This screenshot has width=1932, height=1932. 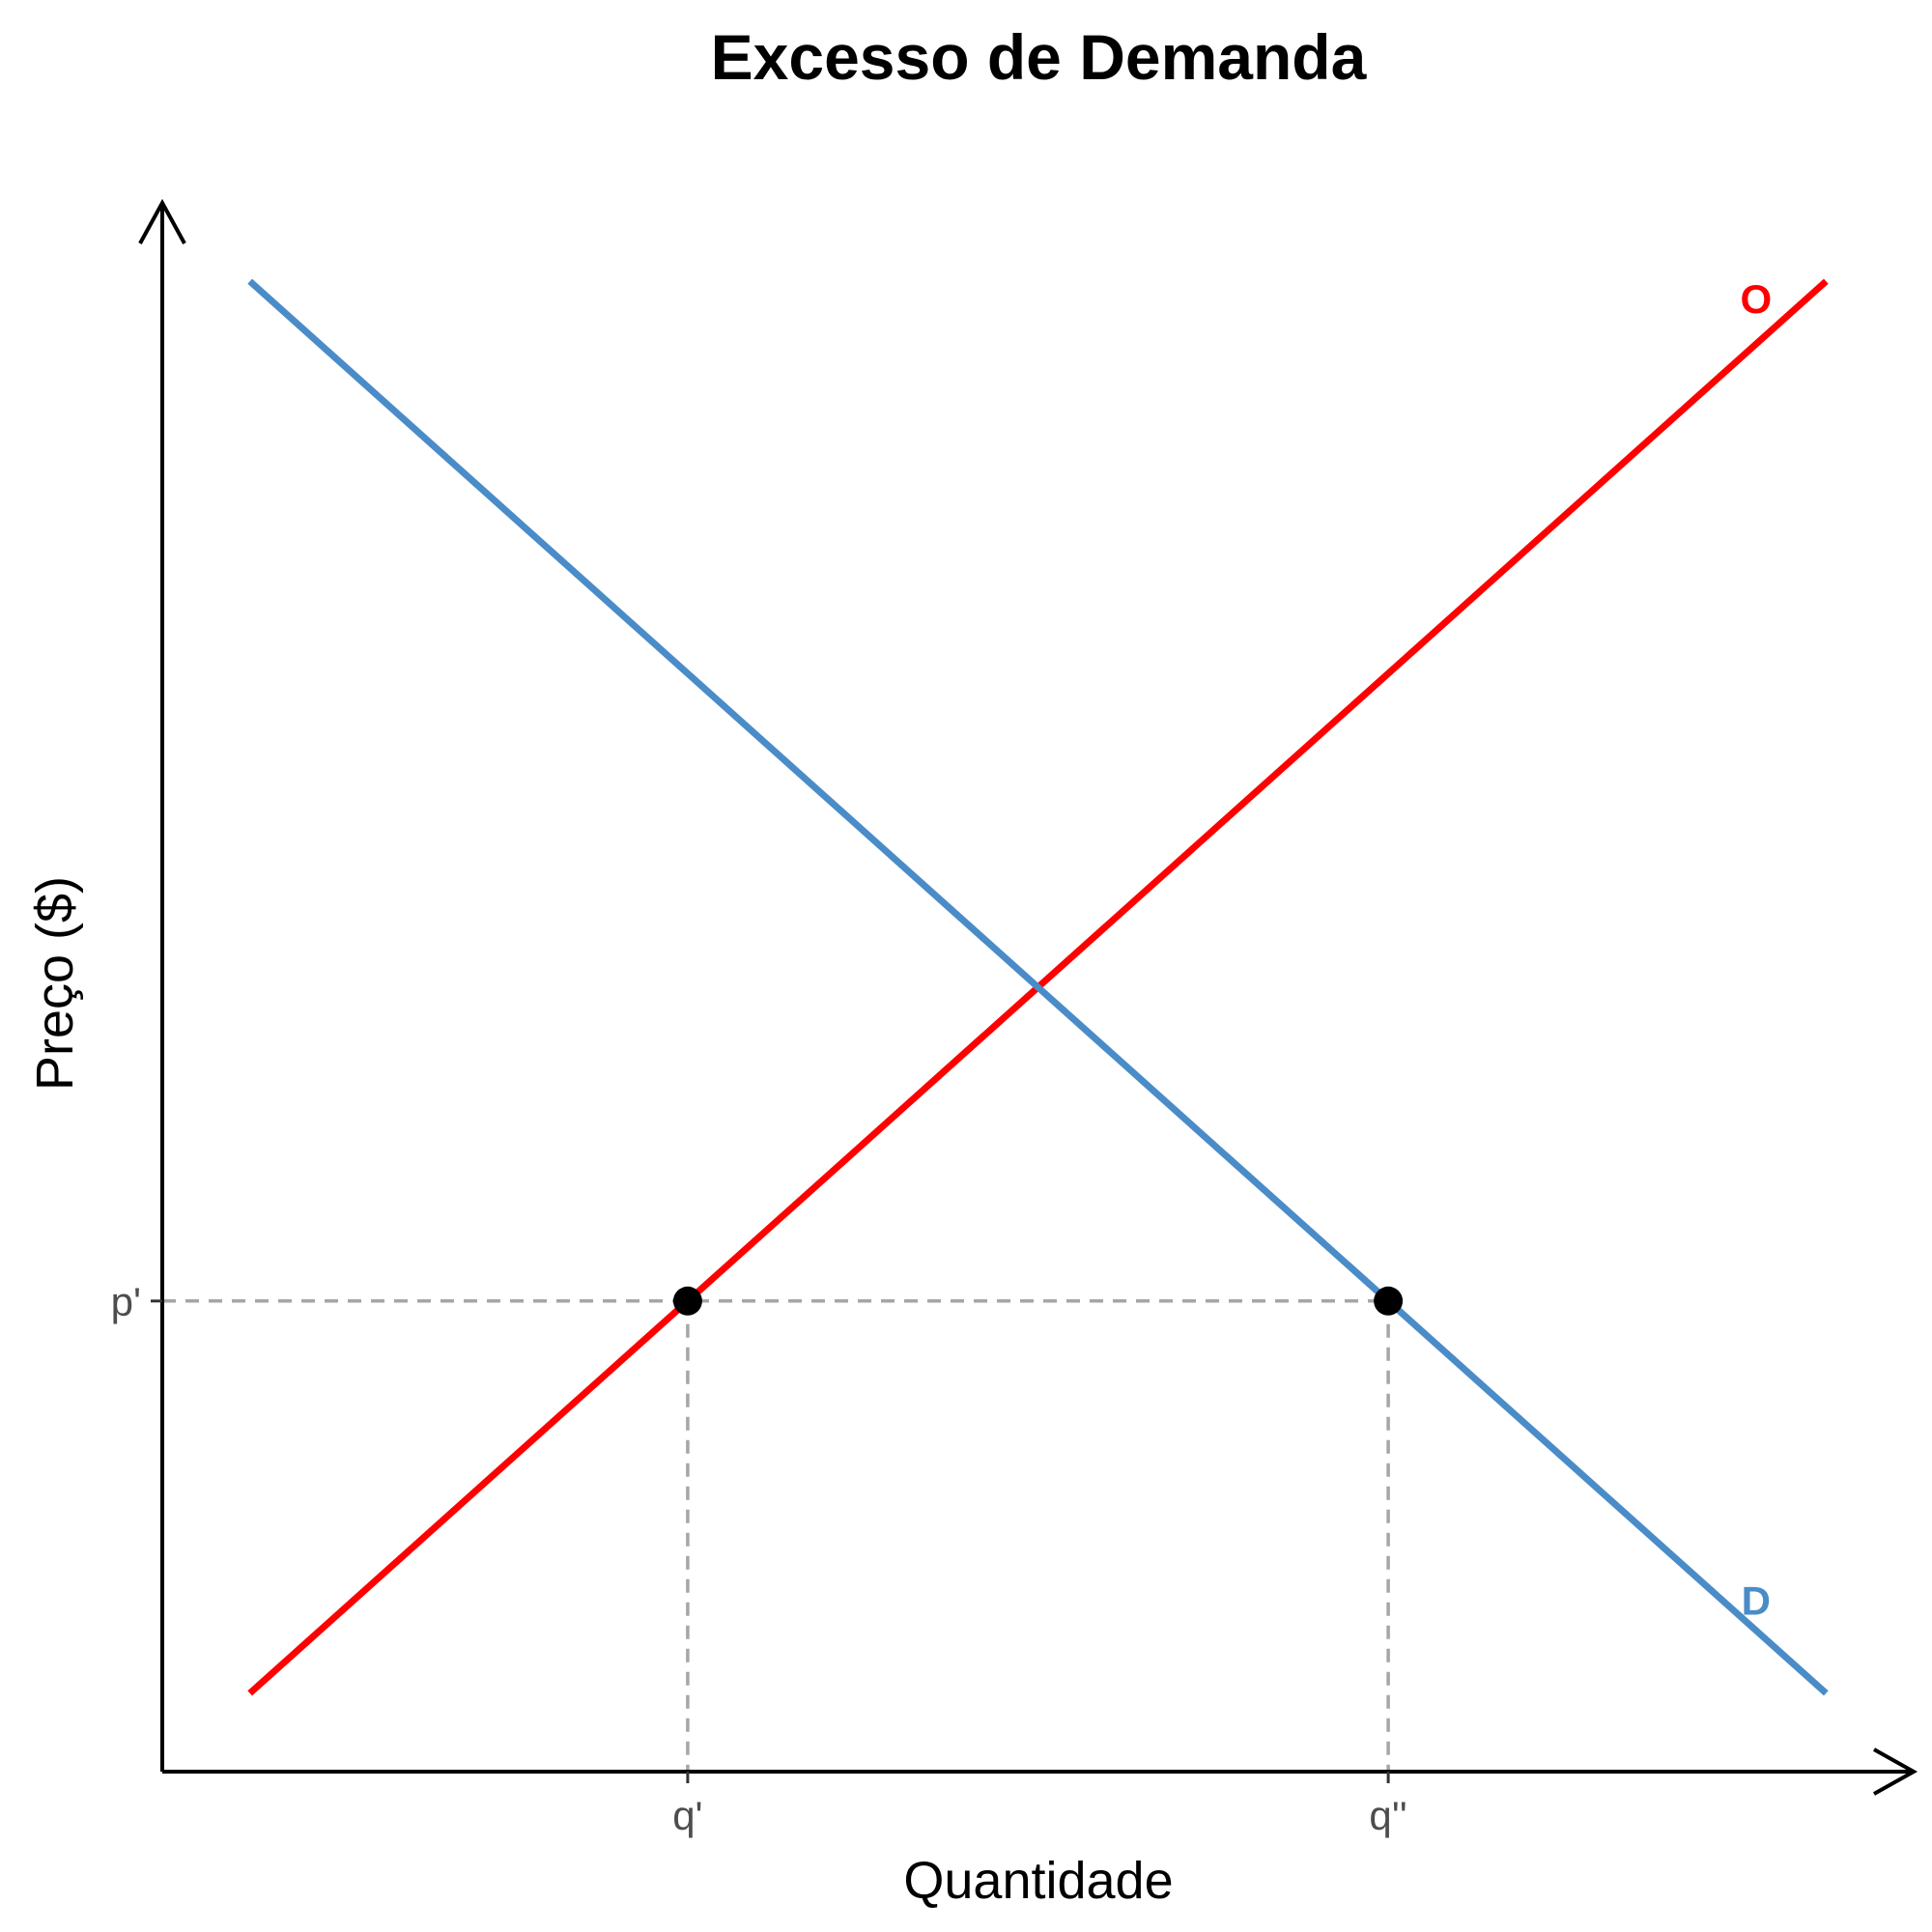 I want to click on curve-label-o: O, so click(x=1756, y=299).